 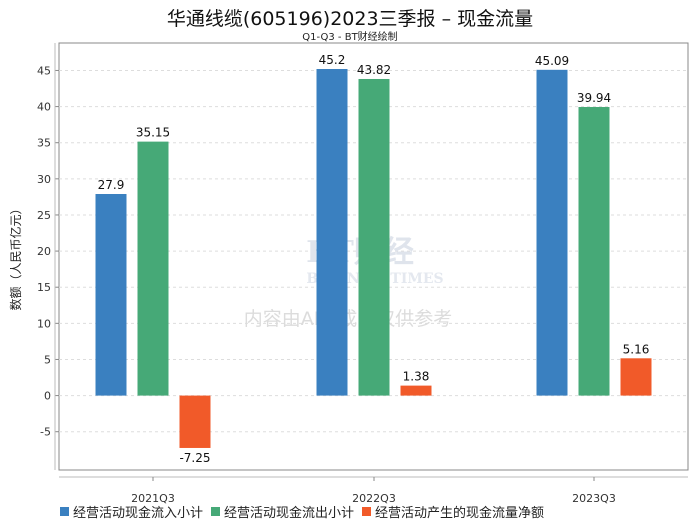 I want to click on legend-label: 经营活动现金流入小计, so click(x=138, y=513).